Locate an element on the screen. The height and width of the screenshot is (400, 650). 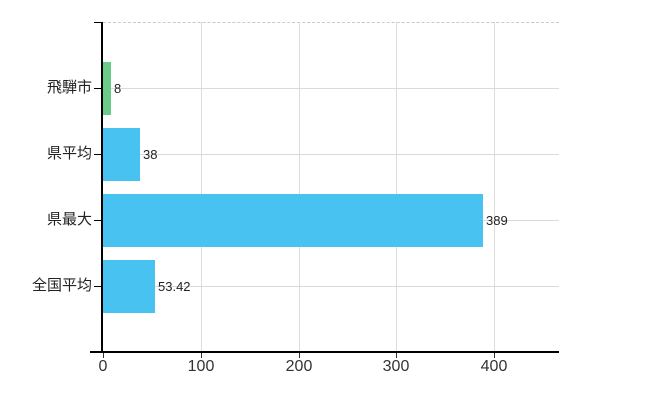
bar-value-label: 389 is located at coordinates (497, 220).